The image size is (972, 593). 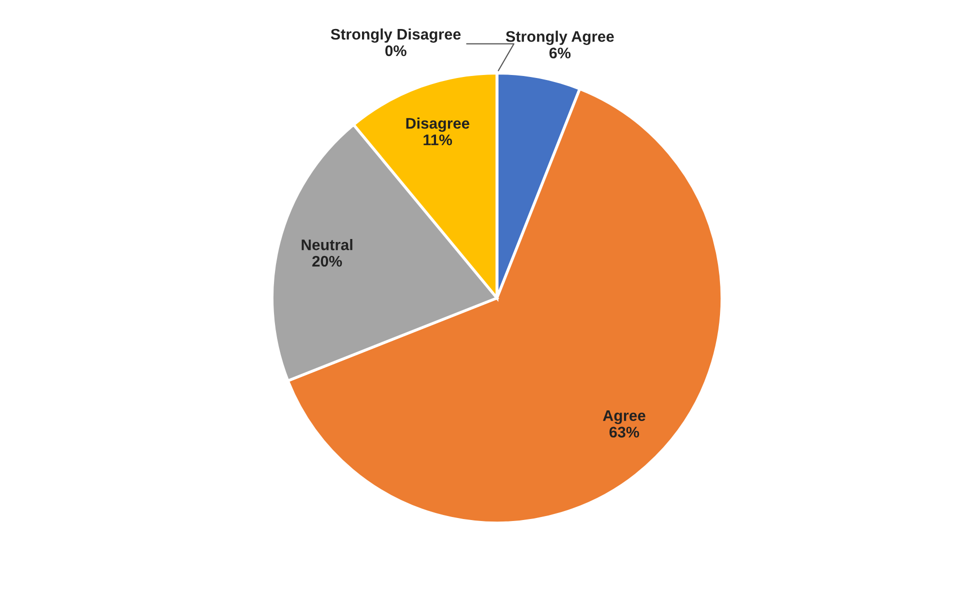 I want to click on slice-label: Disagree, so click(x=438, y=125).